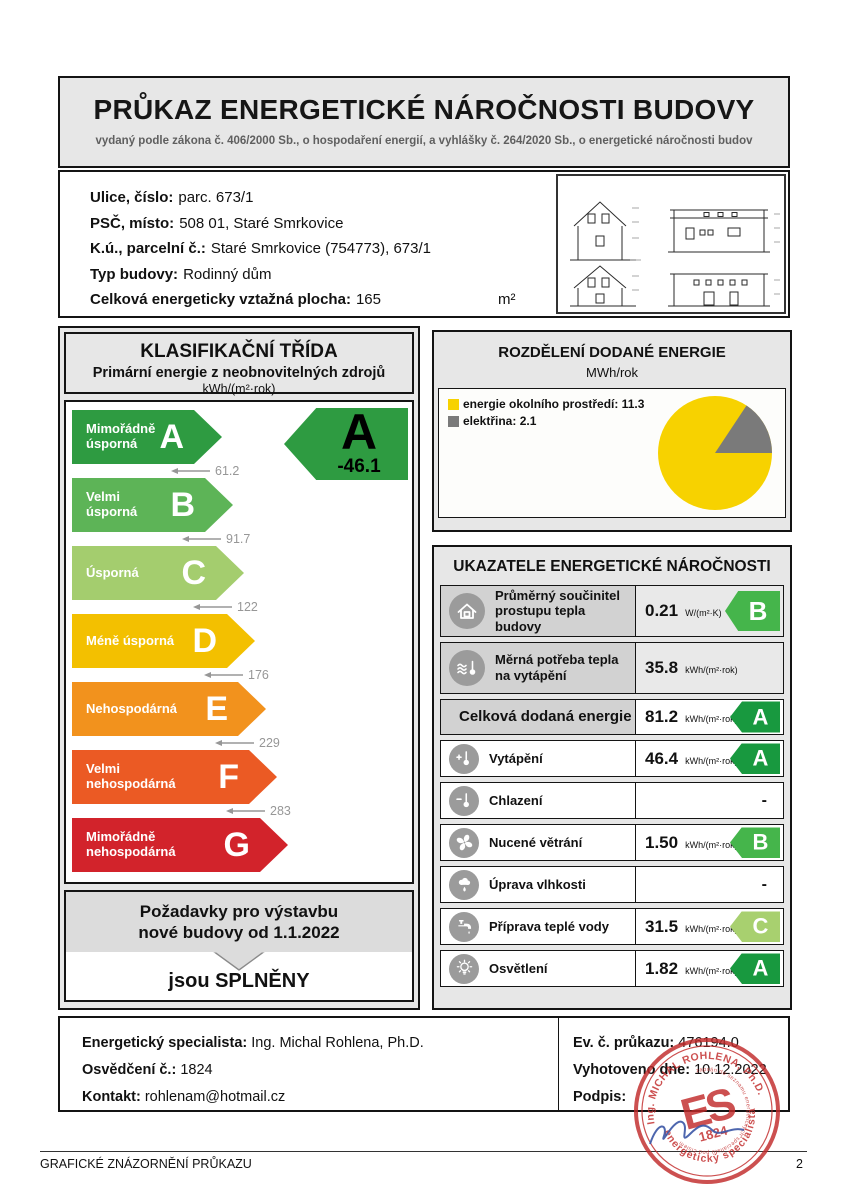 Image resolution: width=847 pixels, height=1200 pixels. Describe the element at coordinates (612, 372) in the screenshot. I see `pie-unit: MWh/rok` at that location.